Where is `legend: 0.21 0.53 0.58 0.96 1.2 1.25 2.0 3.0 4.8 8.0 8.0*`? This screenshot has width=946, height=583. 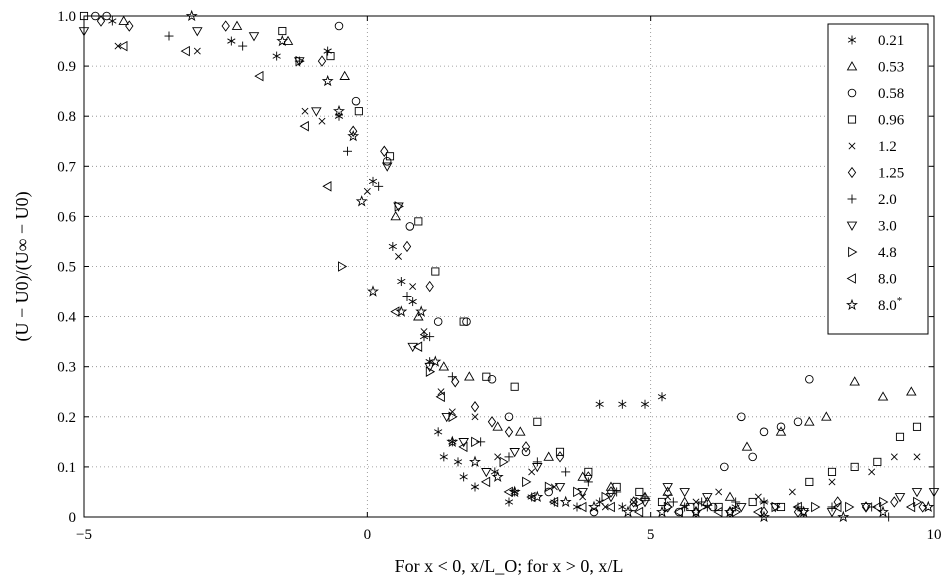 legend: 0.21 0.53 0.58 0.96 1.2 1.25 2.0 3.0 4.8 8.0 8.0* is located at coordinates (878, 179).